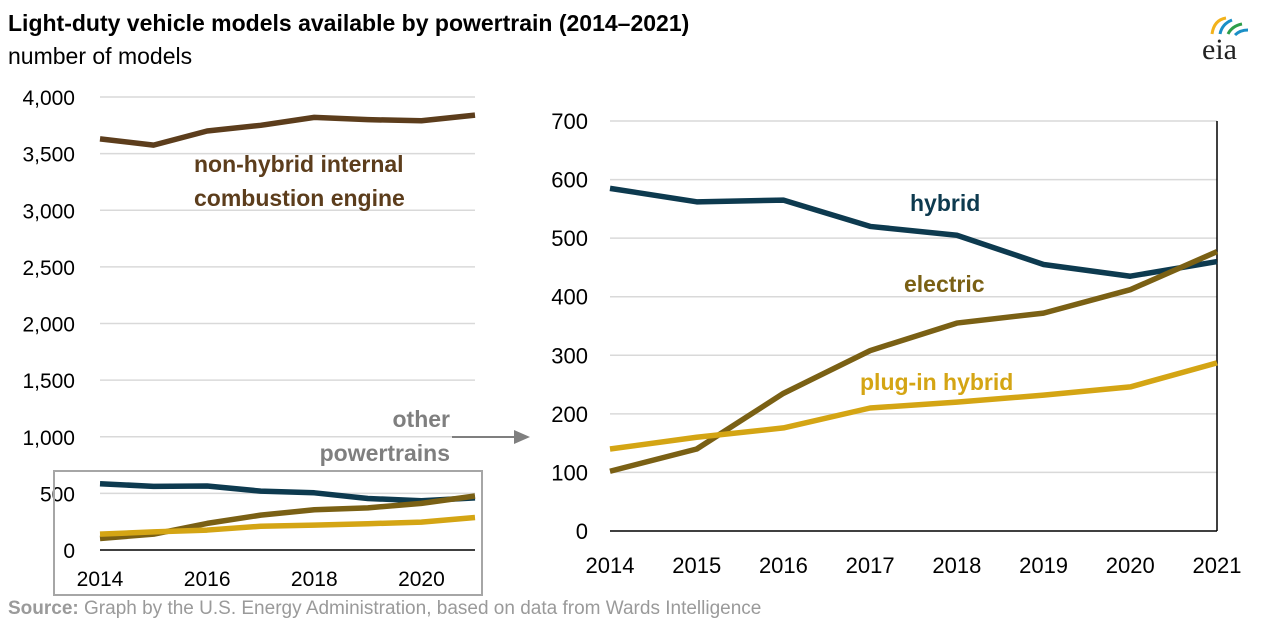 The image size is (1273, 625). Describe the element at coordinates (48, 325) in the screenshot. I see `y-tick-label: 2,000` at that location.